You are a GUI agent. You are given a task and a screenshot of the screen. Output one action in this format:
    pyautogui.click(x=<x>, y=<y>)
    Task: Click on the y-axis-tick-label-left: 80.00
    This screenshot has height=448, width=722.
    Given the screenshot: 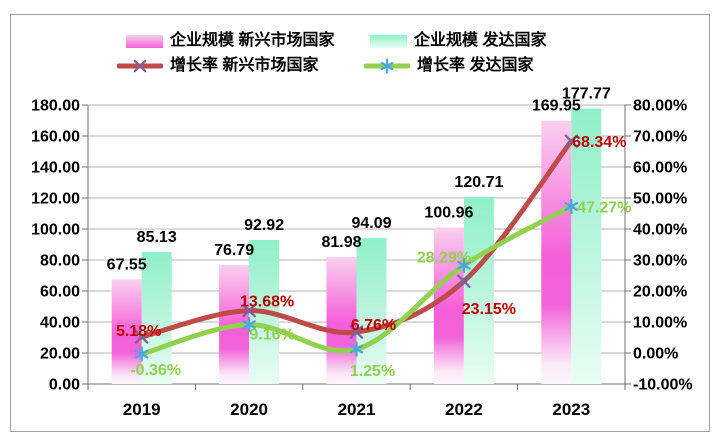 What is the action you would take?
    pyautogui.click(x=60, y=261)
    